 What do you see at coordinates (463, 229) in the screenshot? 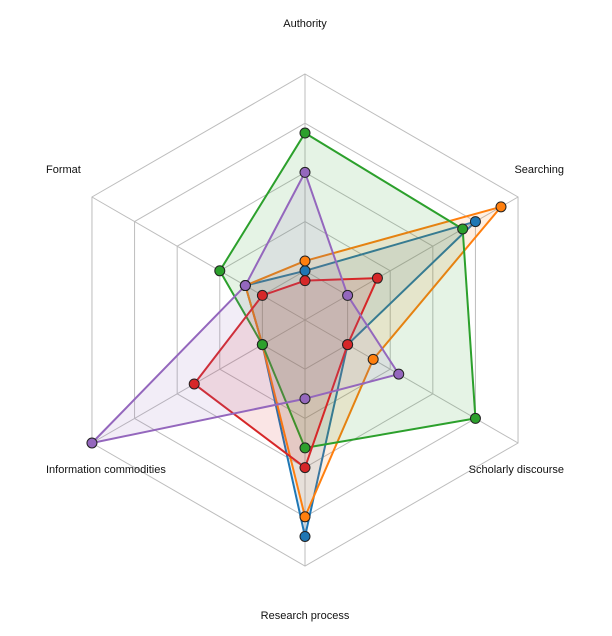
I see `series-3-point-searching` at bounding box center [463, 229].